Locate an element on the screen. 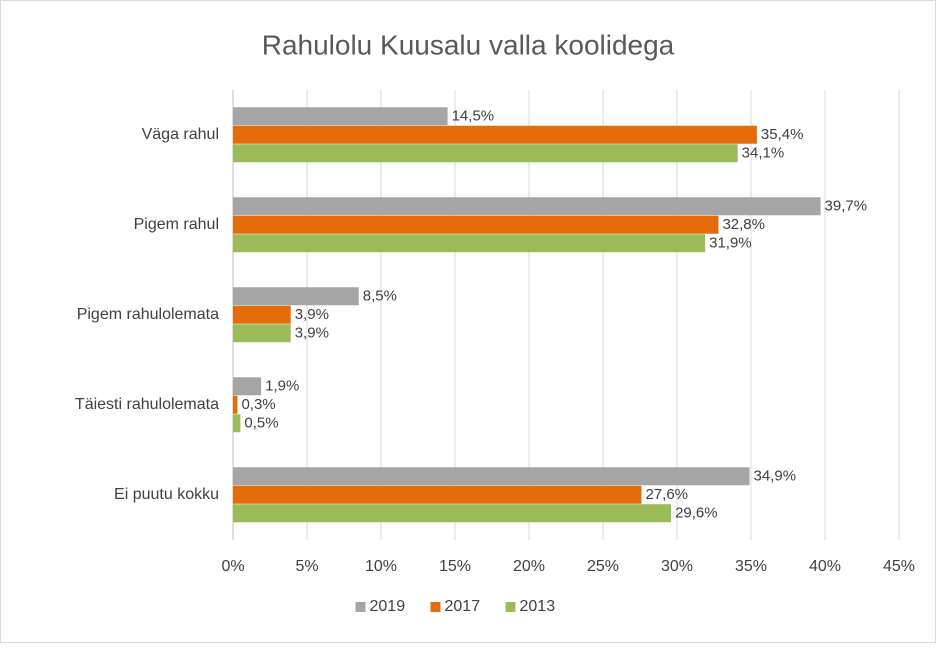 The width and height of the screenshot is (936, 648). x-tick-label: 0% is located at coordinates (232, 566).